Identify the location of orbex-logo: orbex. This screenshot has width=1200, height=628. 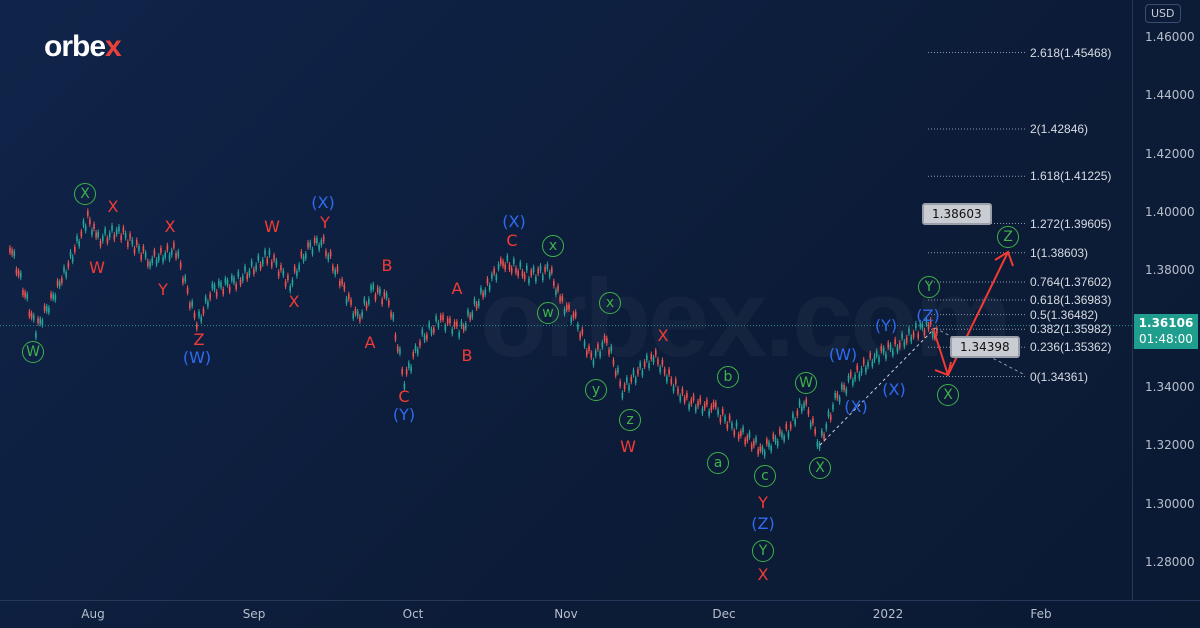
(83, 46).